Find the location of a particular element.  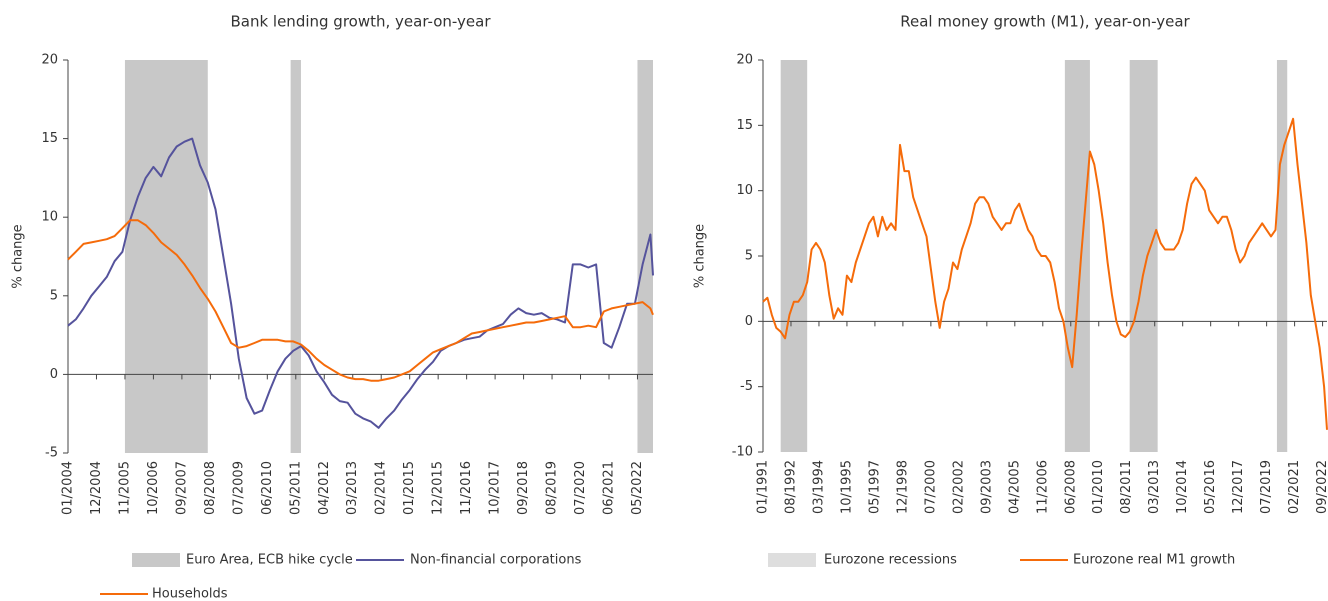

x-tick-label: 02/2014 is located at coordinates (381, 488).